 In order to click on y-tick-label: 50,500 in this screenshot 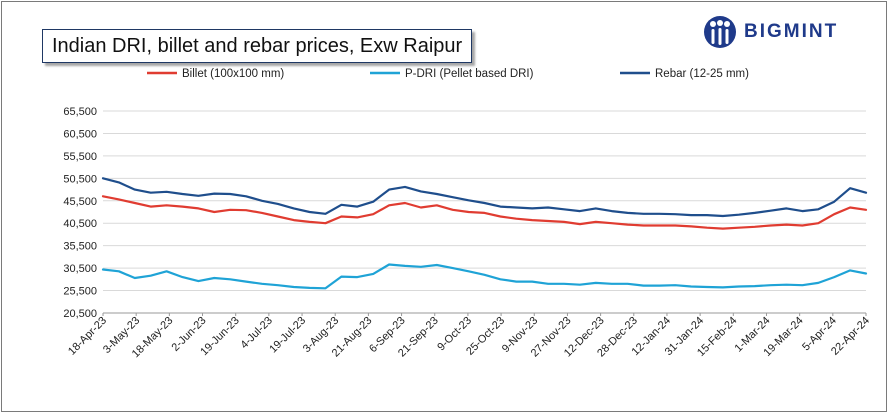, I will do `click(80, 179)`.